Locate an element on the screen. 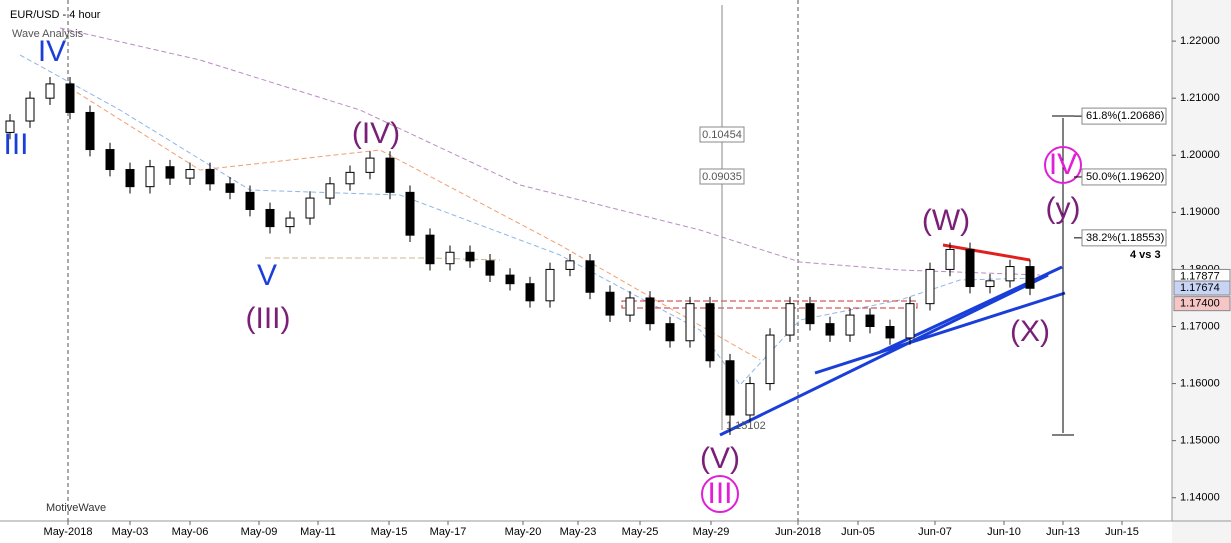 This screenshot has width=1231, height=543. subtitle: Wave Analysis is located at coordinates (48, 34).